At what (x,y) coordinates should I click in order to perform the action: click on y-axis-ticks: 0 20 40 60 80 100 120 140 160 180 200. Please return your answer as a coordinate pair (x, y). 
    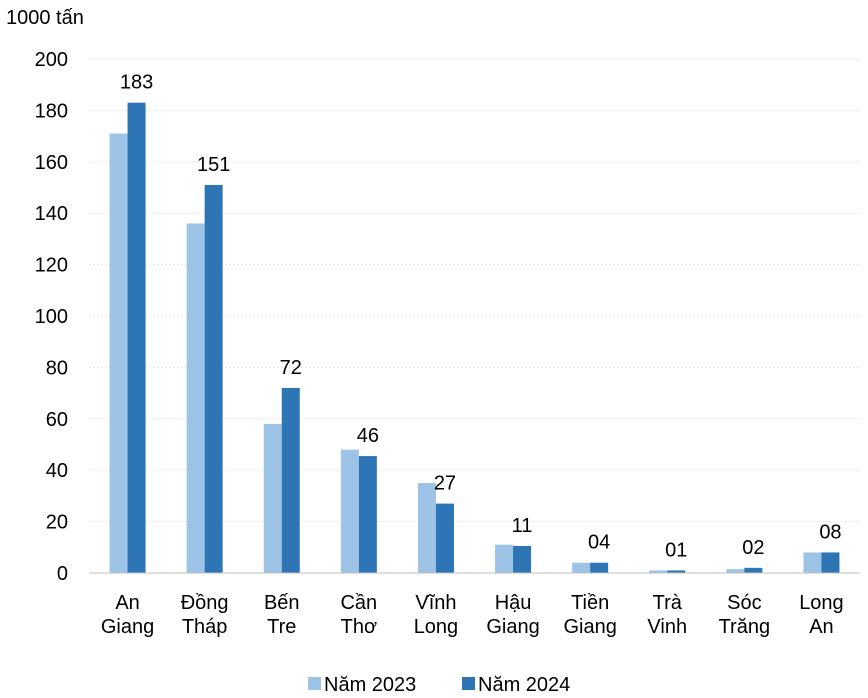
    Looking at the image, I should click on (51, 317).